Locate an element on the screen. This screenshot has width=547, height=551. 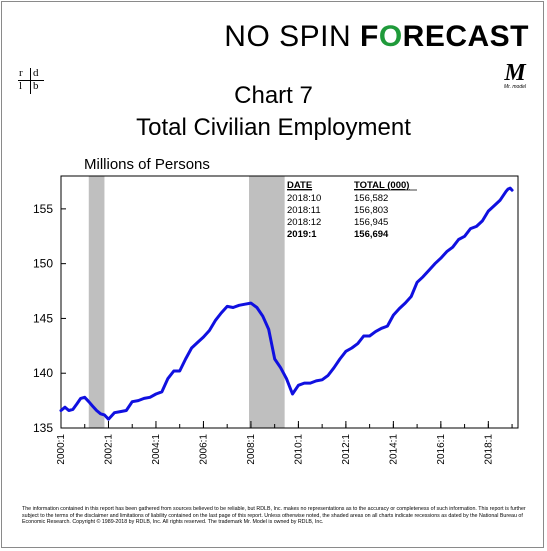
x-tick-label: 2018:1 is located at coordinates (488, 449).